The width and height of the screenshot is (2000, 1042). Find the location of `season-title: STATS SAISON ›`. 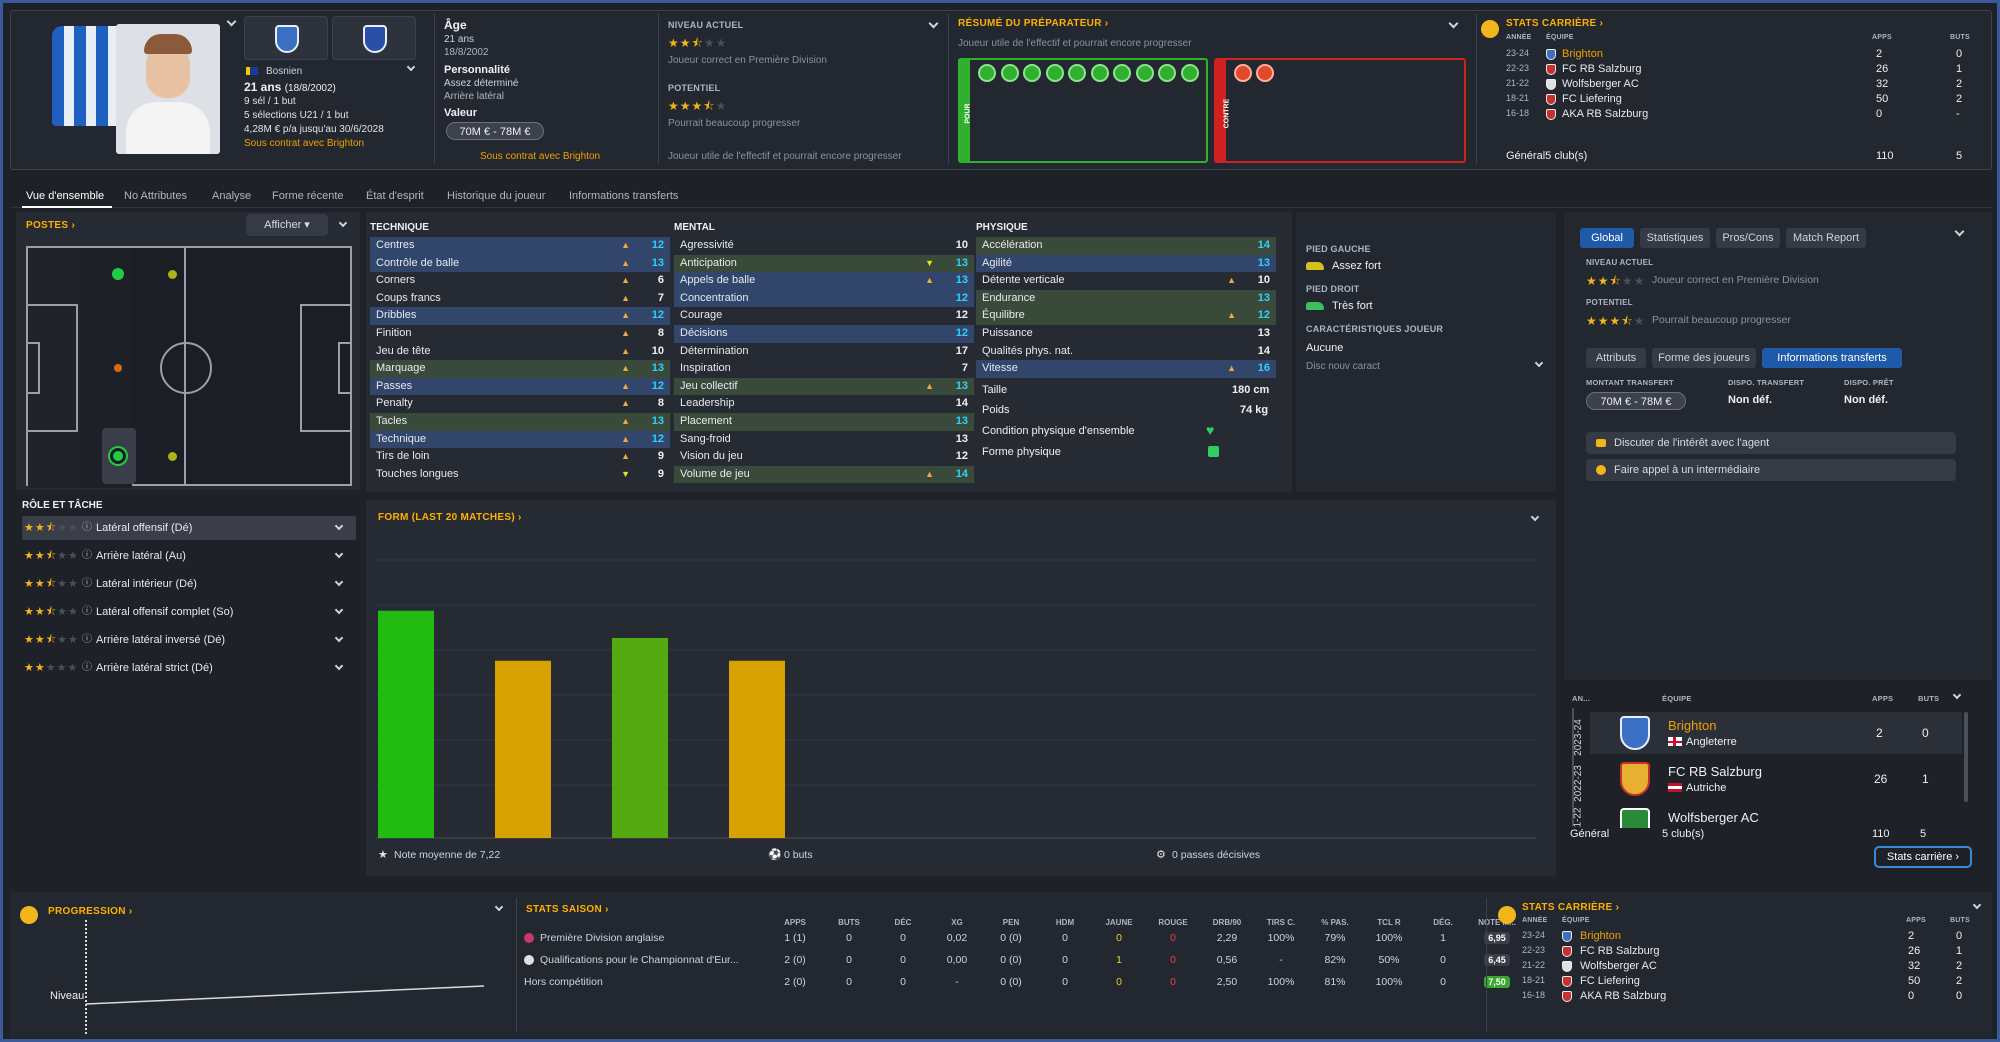

season-title: STATS SAISON › is located at coordinates (567, 909).